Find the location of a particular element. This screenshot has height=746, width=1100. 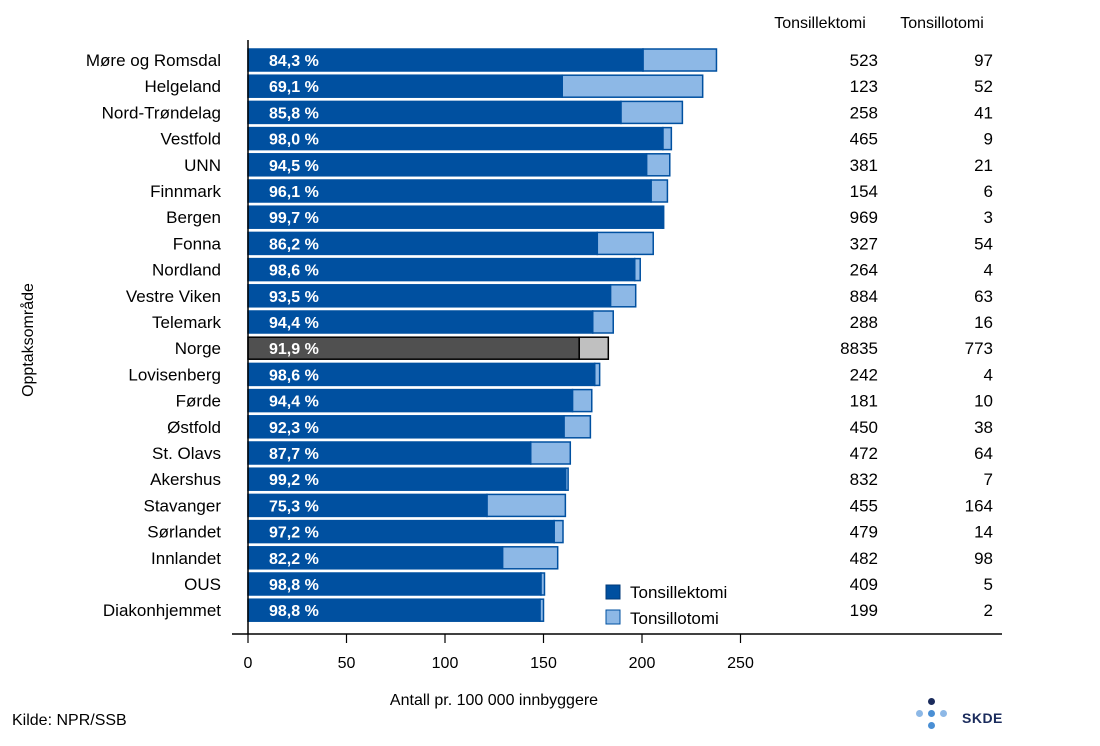

bar-percent-label: 86,2 % is located at coordinates (294, 244).